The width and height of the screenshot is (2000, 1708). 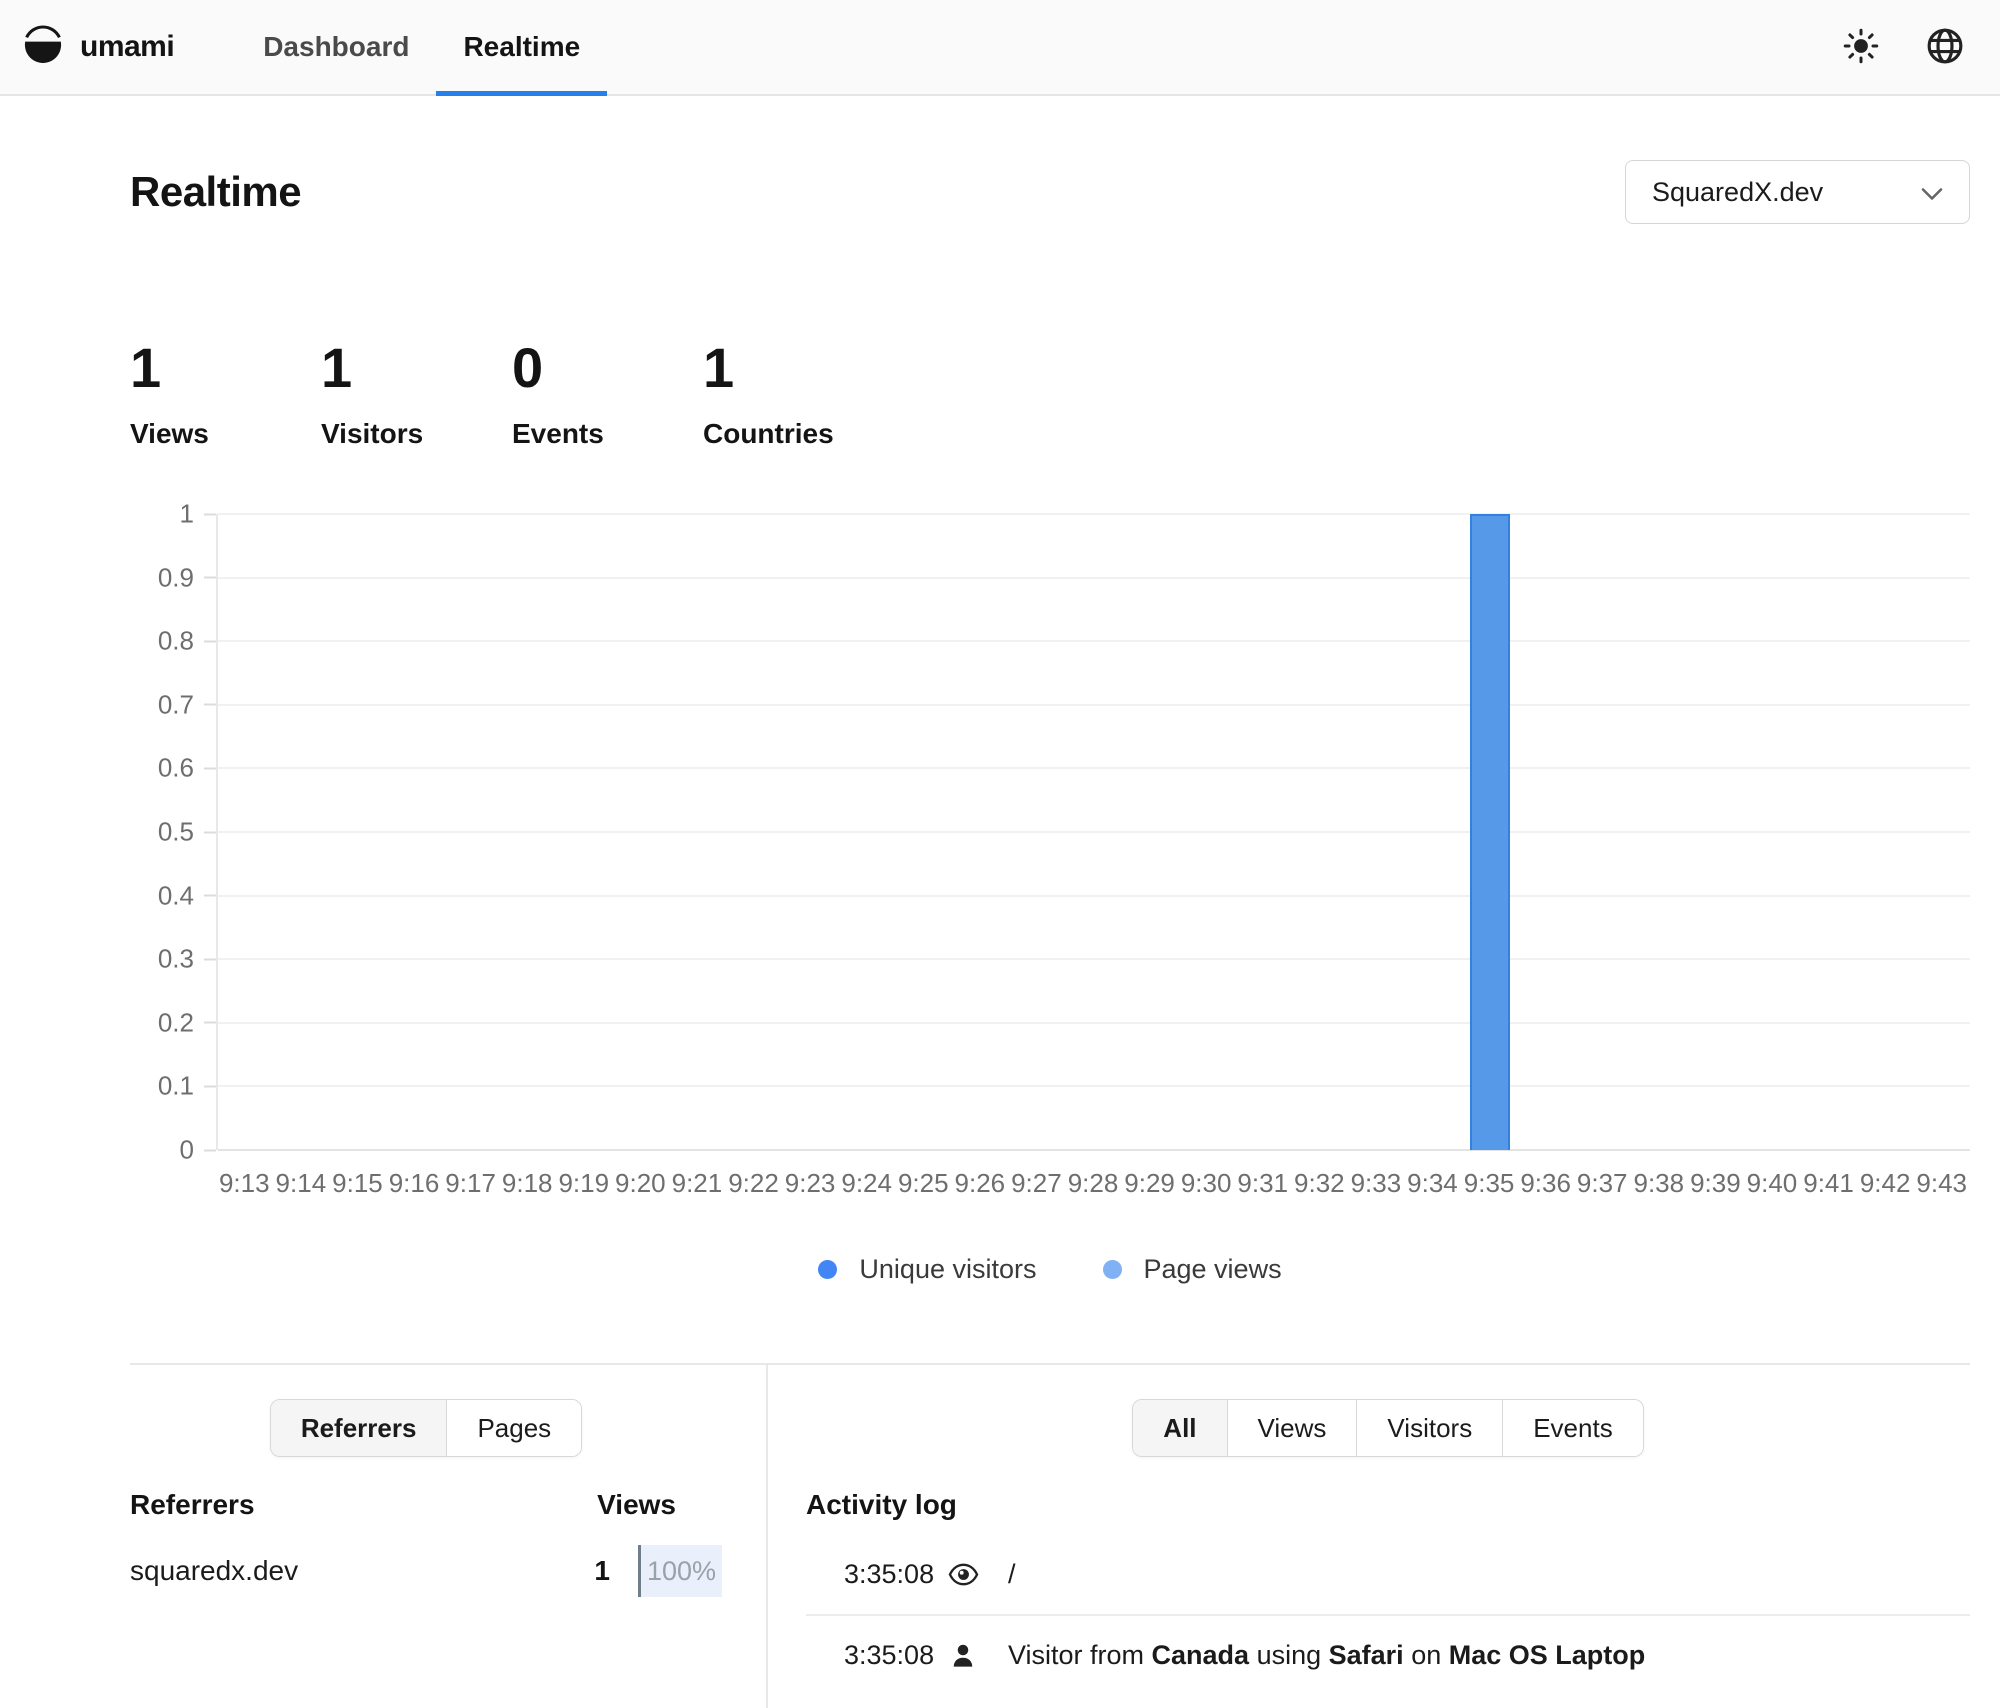 What do you see at coordinates (978, 1574) in the screenshot?
I see `eye-icon` at bounding box center [978, 1574].